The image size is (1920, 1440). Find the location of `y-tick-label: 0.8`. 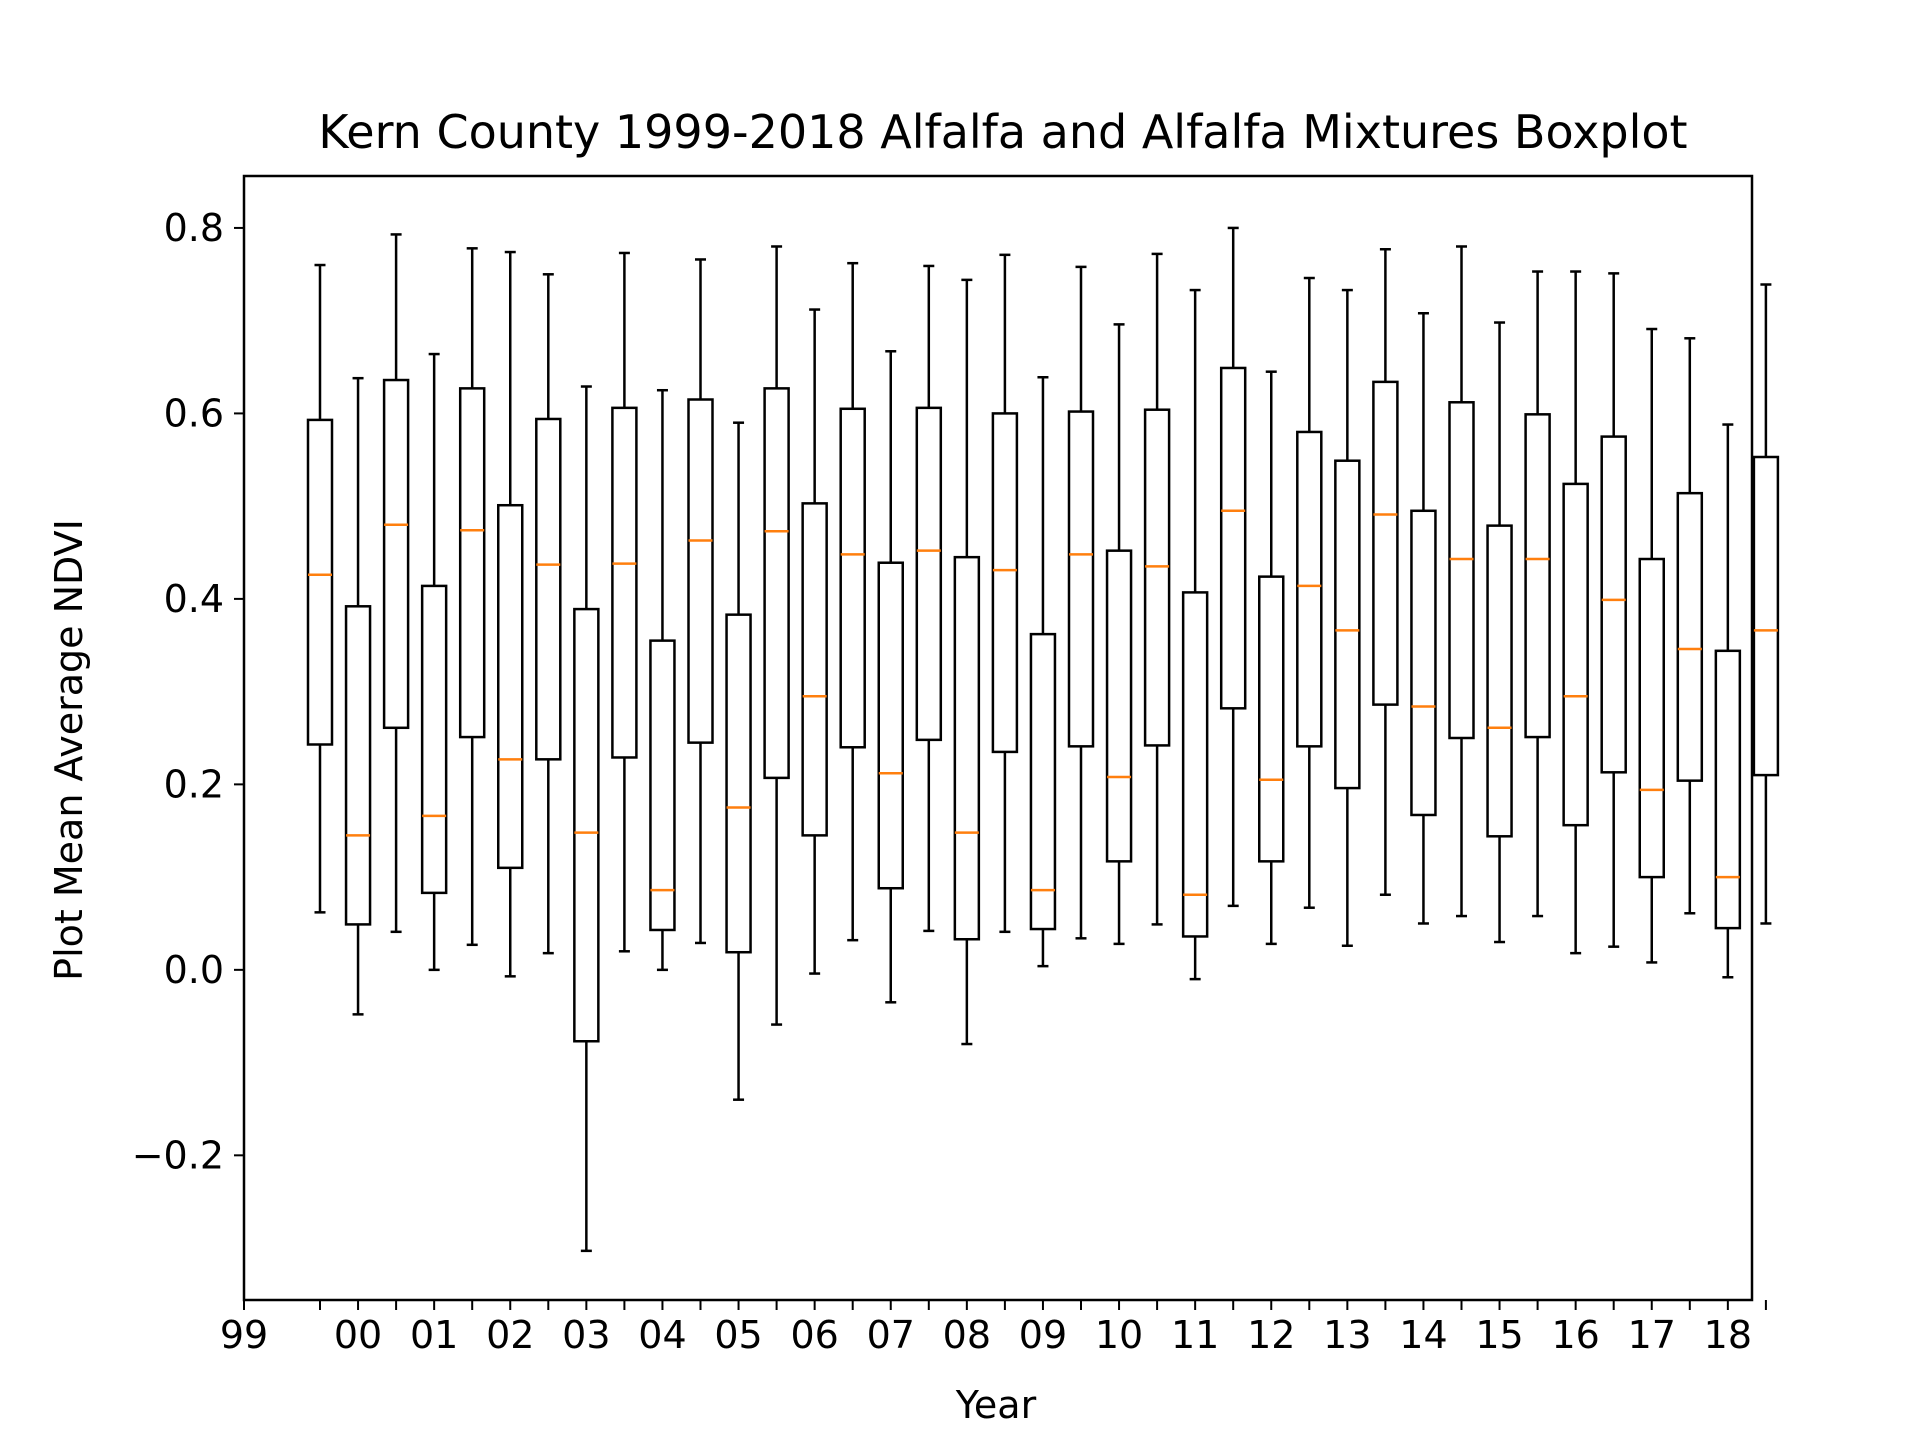

y-tick-label: 0.8 is located at coordinates (194, 228).